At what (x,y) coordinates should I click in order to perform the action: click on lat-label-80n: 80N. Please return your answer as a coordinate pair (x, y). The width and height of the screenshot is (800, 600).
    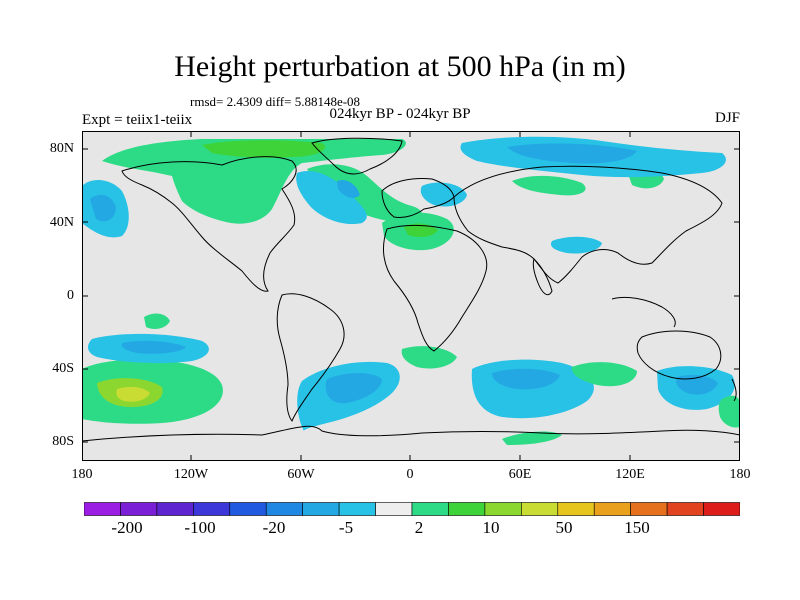
    Looking at the image, I should click on (61, 148).